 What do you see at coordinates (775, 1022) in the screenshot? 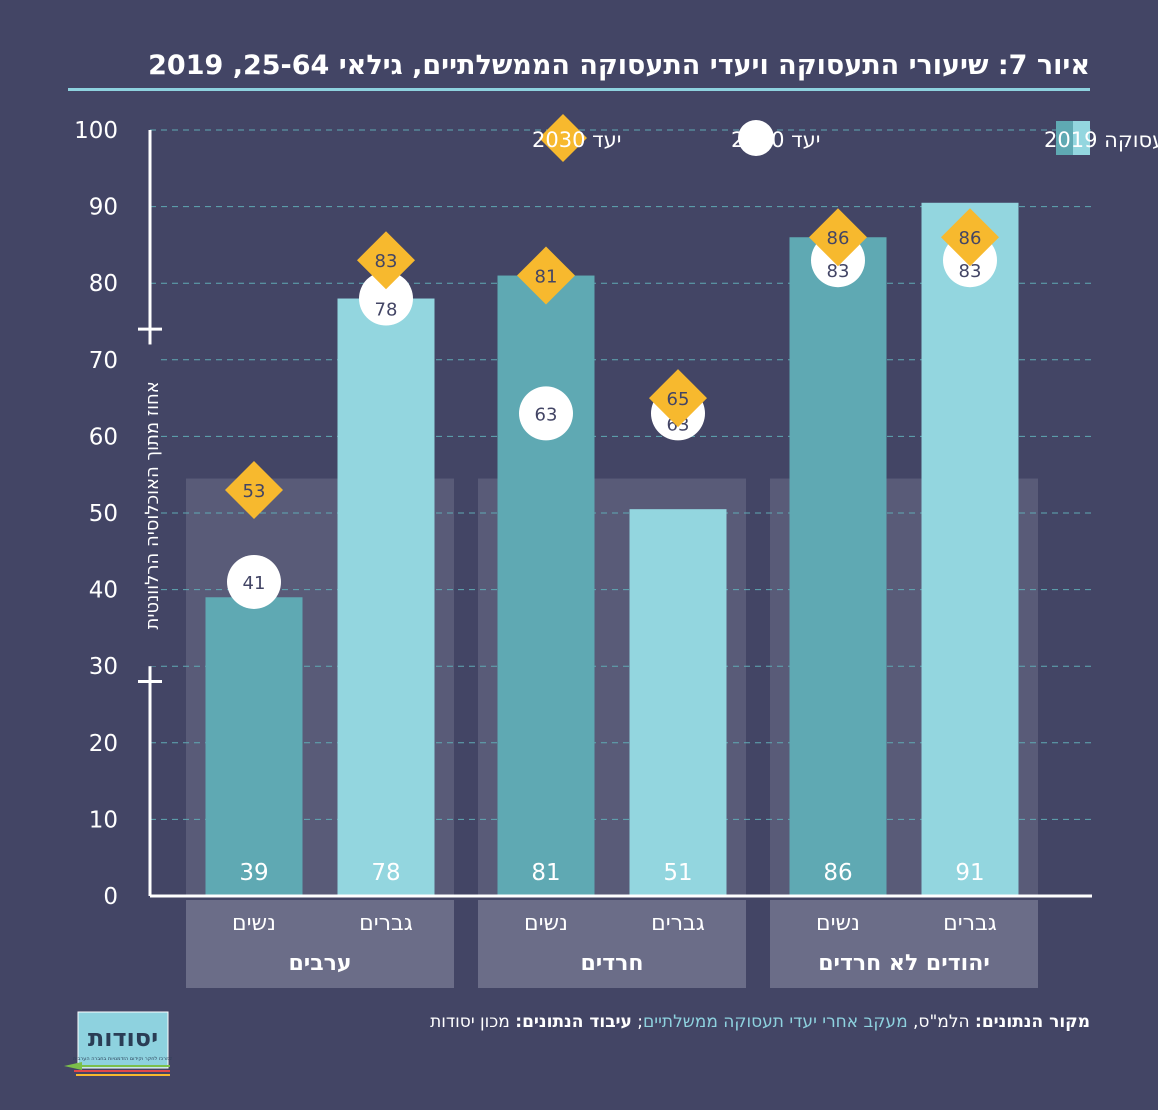
I see `source-link: מעקב אחרי יעדי תעסוקה ממשלתיים` at bounding box center [775, 1022].